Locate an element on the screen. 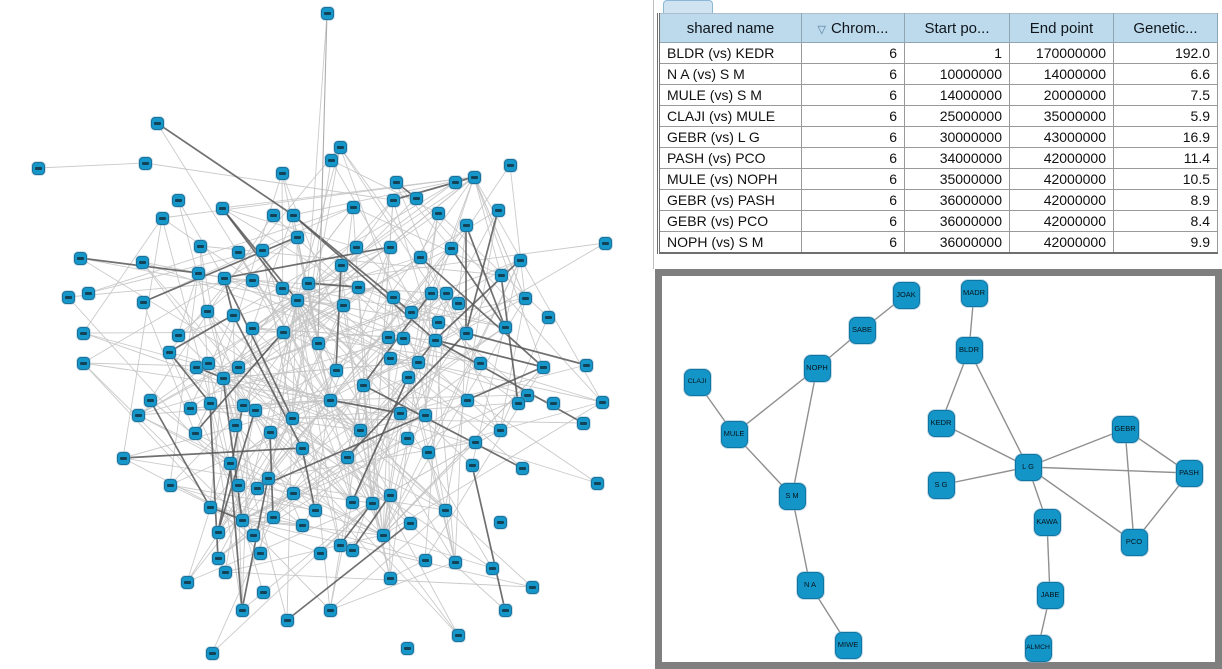 Image resolution: width=1222 pixels, height=669 pixels. network-node-NOPH: NOPH is located at coordinates (817, 368).